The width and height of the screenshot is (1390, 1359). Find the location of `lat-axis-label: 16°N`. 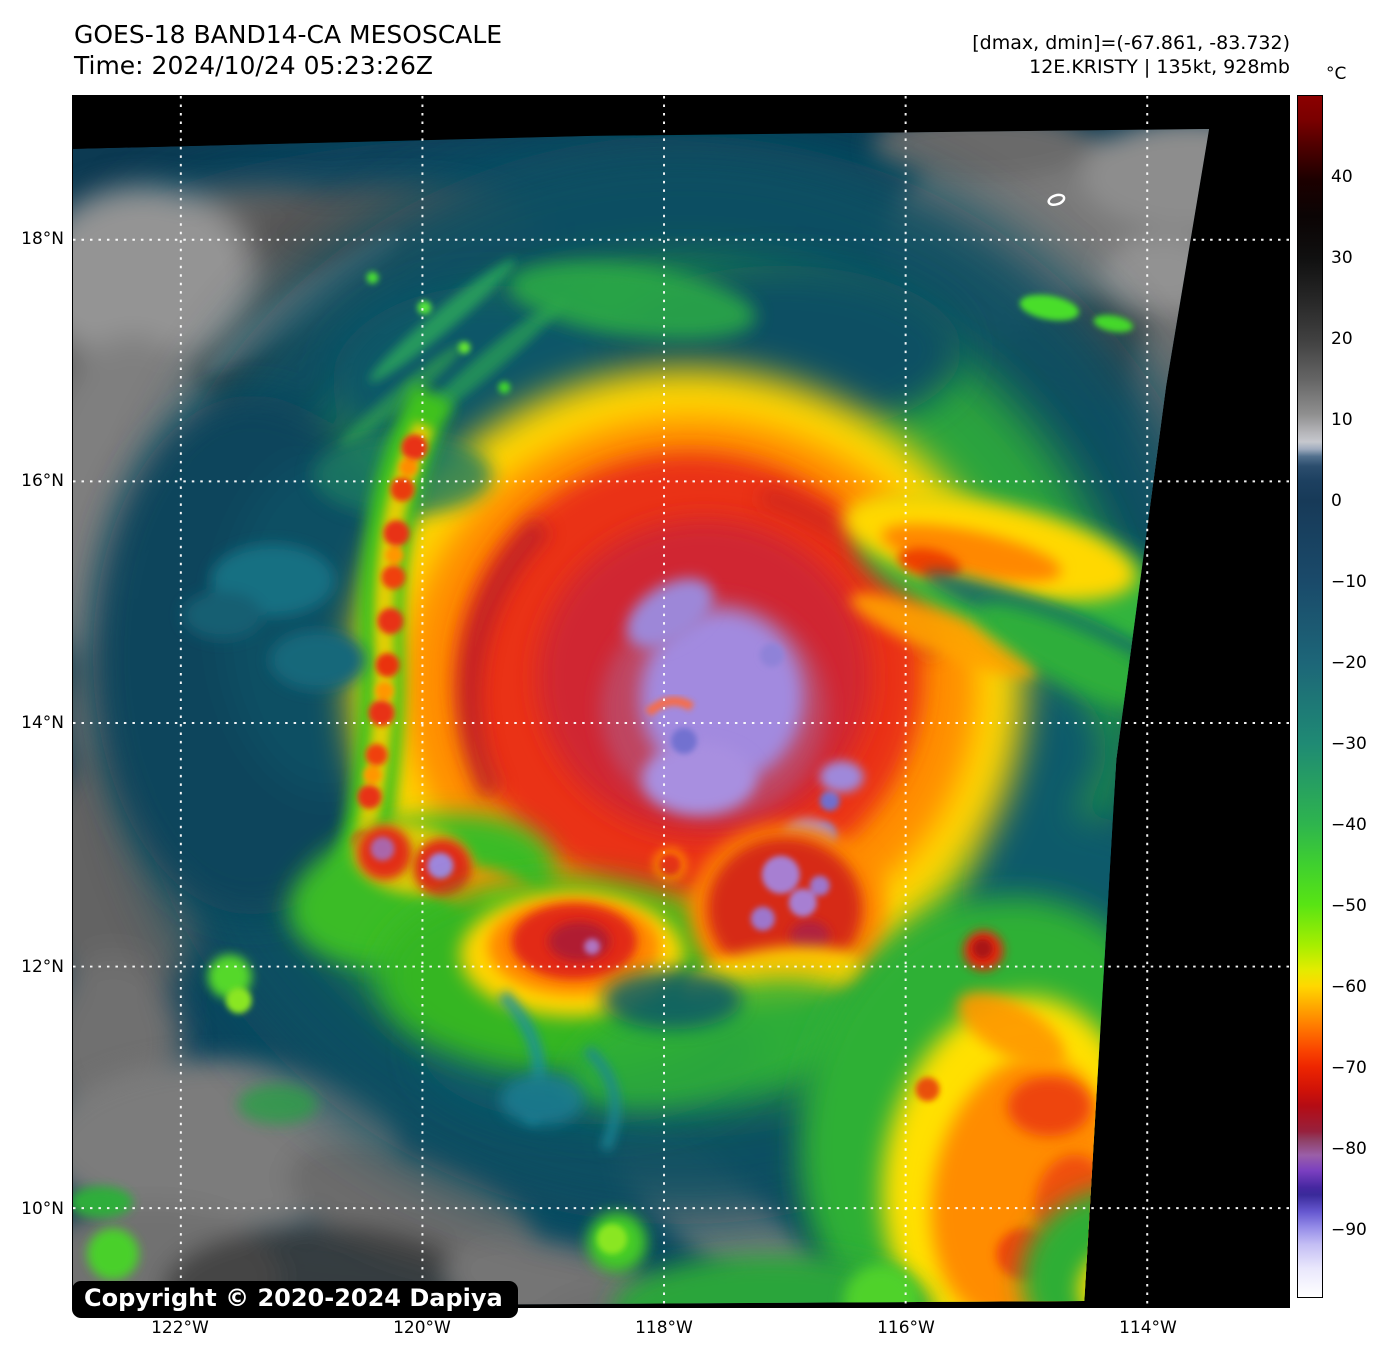

lat-axis-label: 16°N is located at coordinates (42, 481).